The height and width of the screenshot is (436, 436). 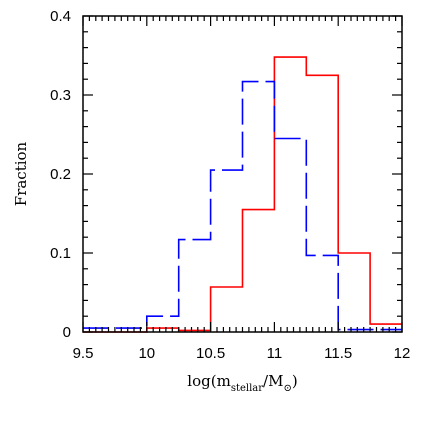 What do you see at coordinates (60, 253) in the screenshot?
I see `y-tick-label: 0.1` at bounding box center [60, 253].